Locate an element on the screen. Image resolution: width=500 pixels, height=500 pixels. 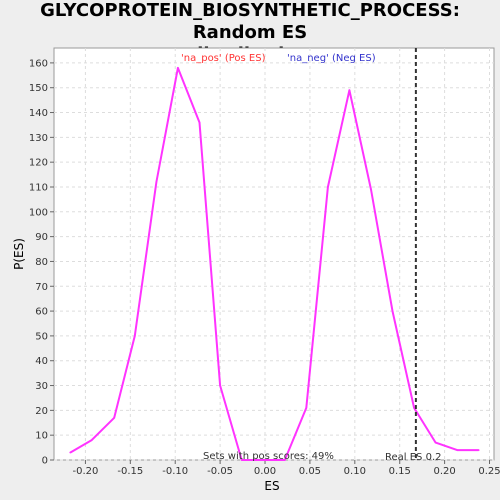
y-tick-label: 160 is located at coordinates (38, 63).